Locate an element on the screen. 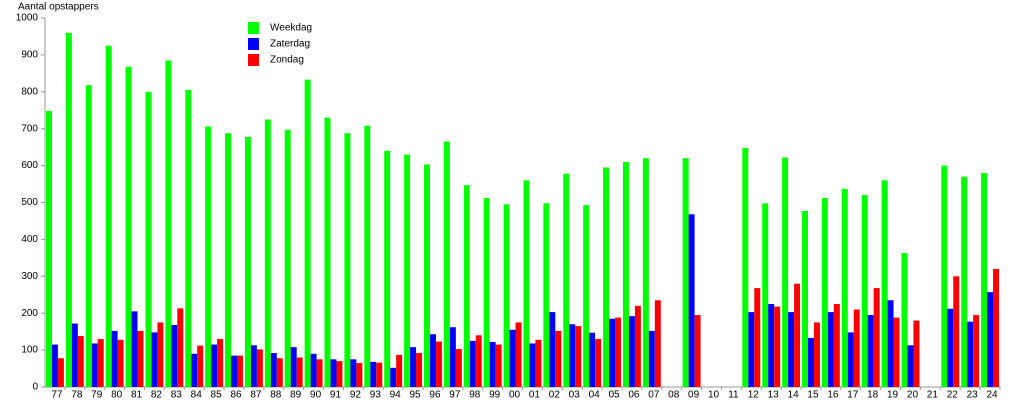  legend-label: Zaterdag is located at coordinates (290, 44).